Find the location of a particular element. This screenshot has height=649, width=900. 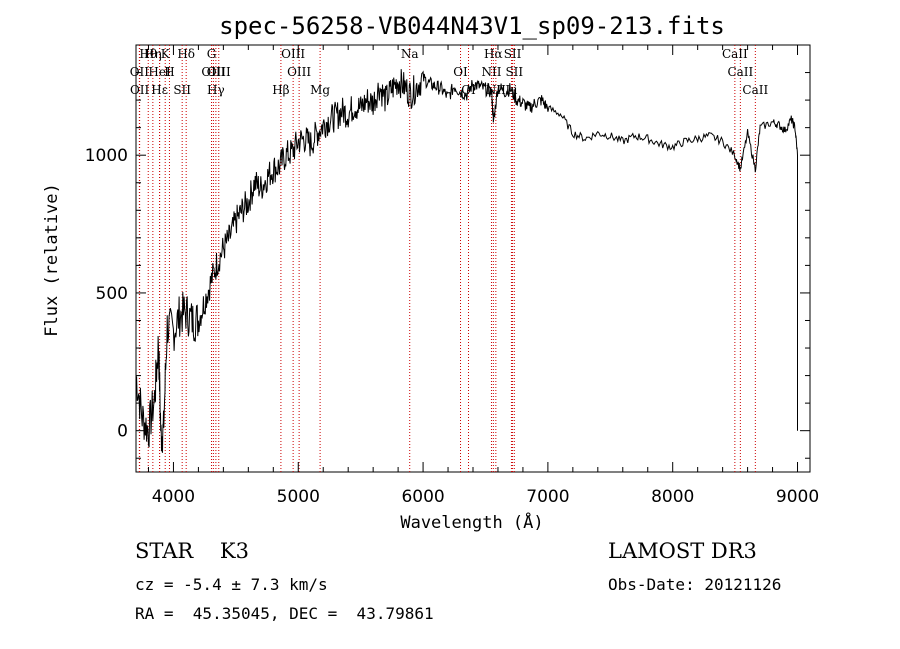

line-label: K is located at coordinates (166, 54).